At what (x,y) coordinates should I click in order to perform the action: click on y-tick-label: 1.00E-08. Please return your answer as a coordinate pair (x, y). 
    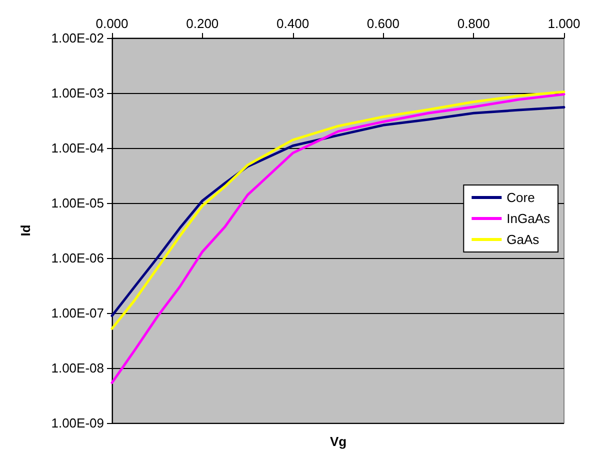
    Looking at the image, I should click on (77, 368).